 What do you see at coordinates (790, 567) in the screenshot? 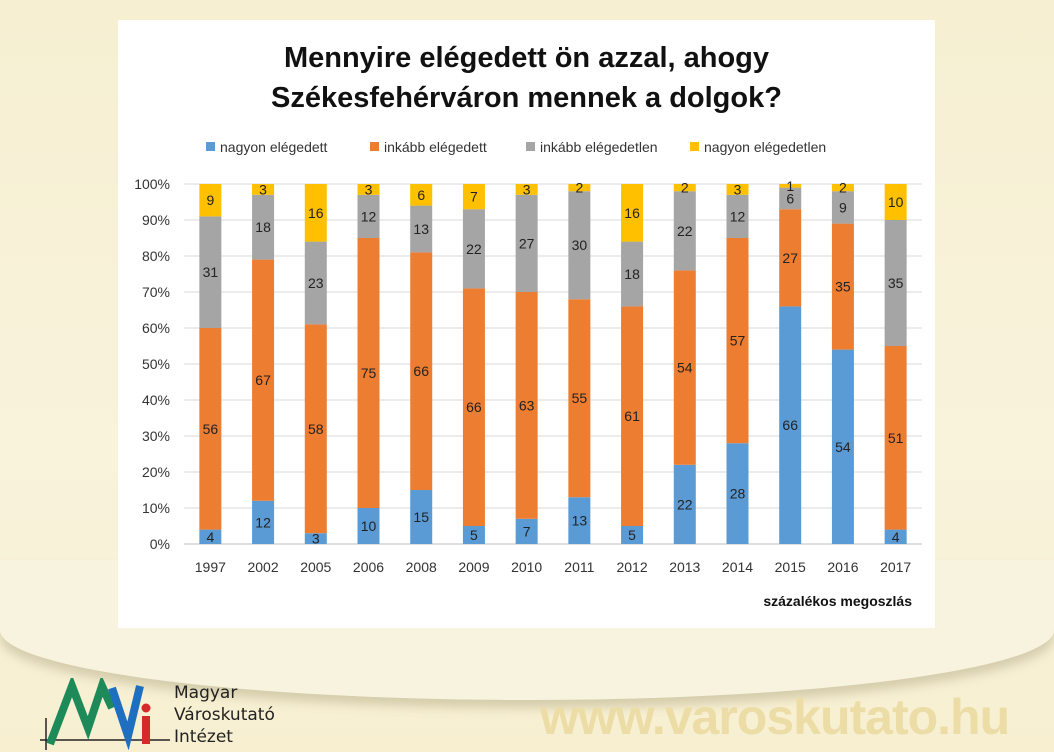
I see `x-tick-label: 2015` at bounding box center [790, 567].